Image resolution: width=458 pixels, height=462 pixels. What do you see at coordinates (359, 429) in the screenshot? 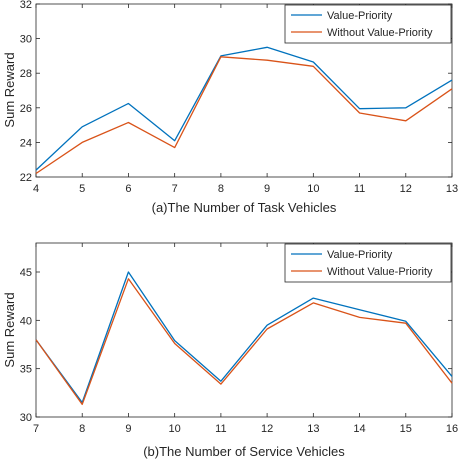
I see `x-tick-label: 14` at bounding box center [359, 429].